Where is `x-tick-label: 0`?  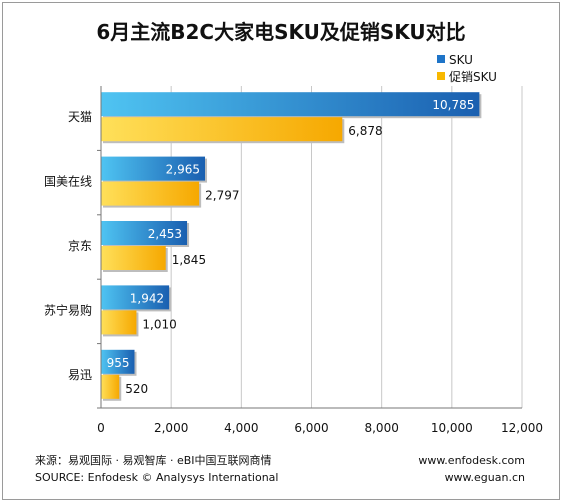 x-tick-label: 0 is located at coordinates (101, 428).